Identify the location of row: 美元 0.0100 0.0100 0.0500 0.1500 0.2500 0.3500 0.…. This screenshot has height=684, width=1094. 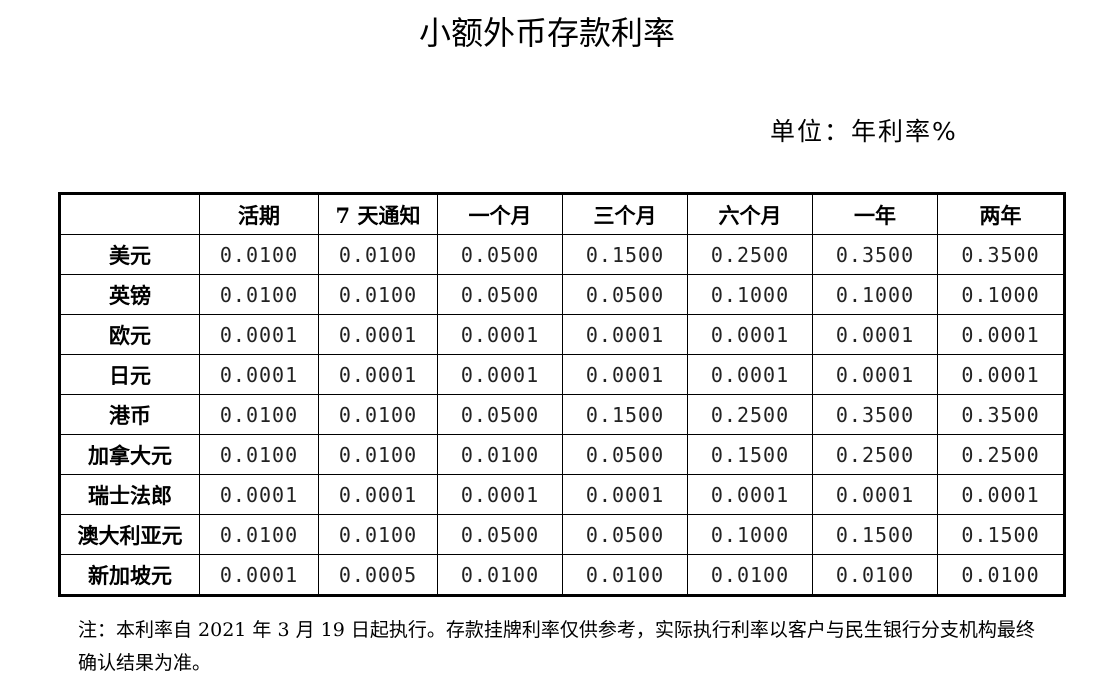
(562, 254).